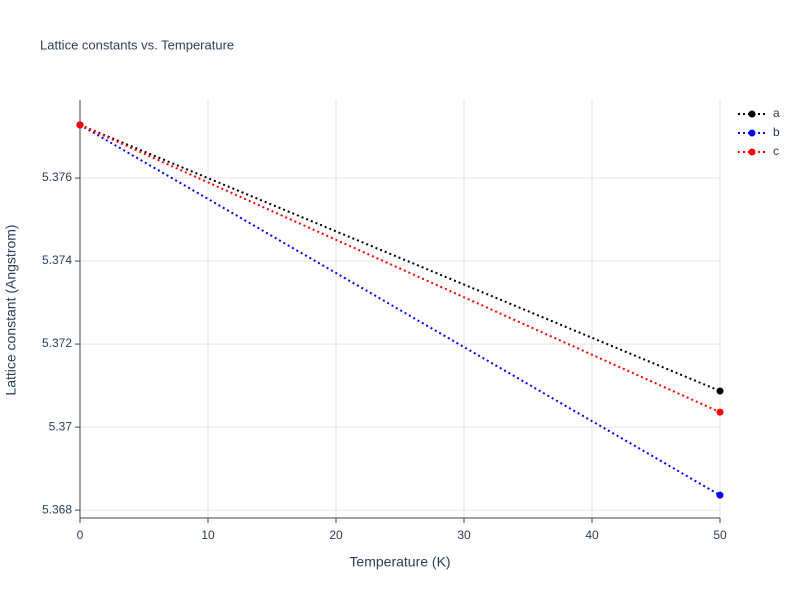  Describe the element at coordinates (61, 426) in the screenshot. I see `y-tick-label: 5.37` at that location.